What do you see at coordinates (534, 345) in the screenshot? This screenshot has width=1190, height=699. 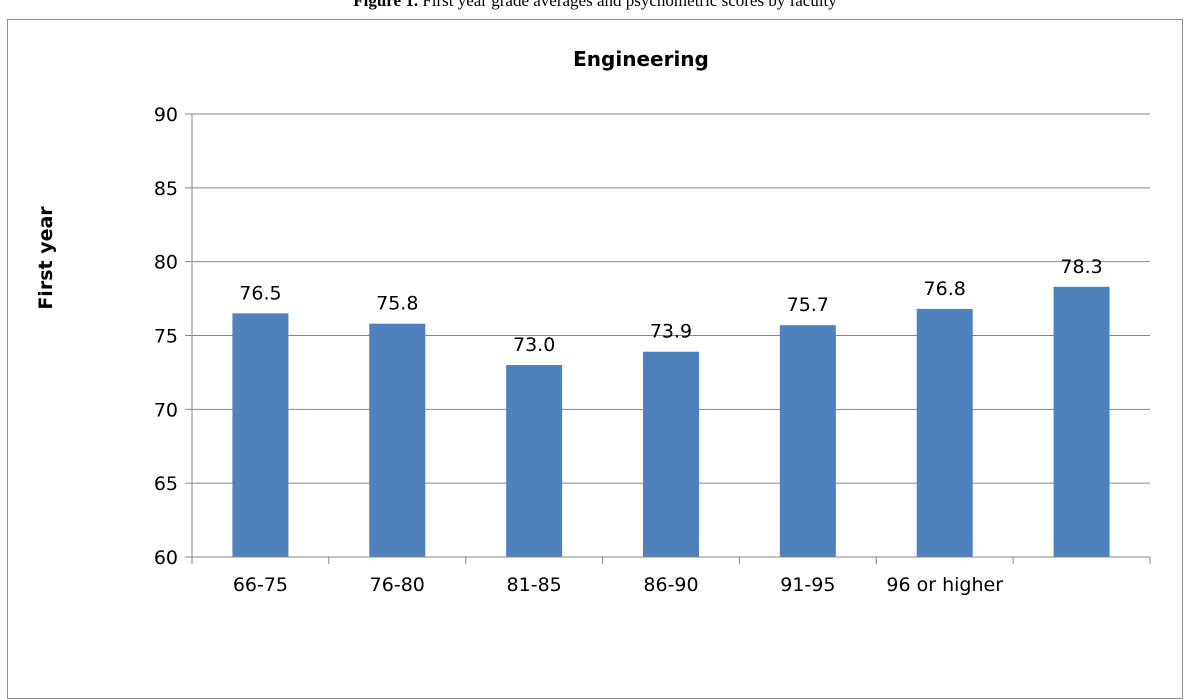 I see `data-label: 73.0` at bounding box center [534, 345].